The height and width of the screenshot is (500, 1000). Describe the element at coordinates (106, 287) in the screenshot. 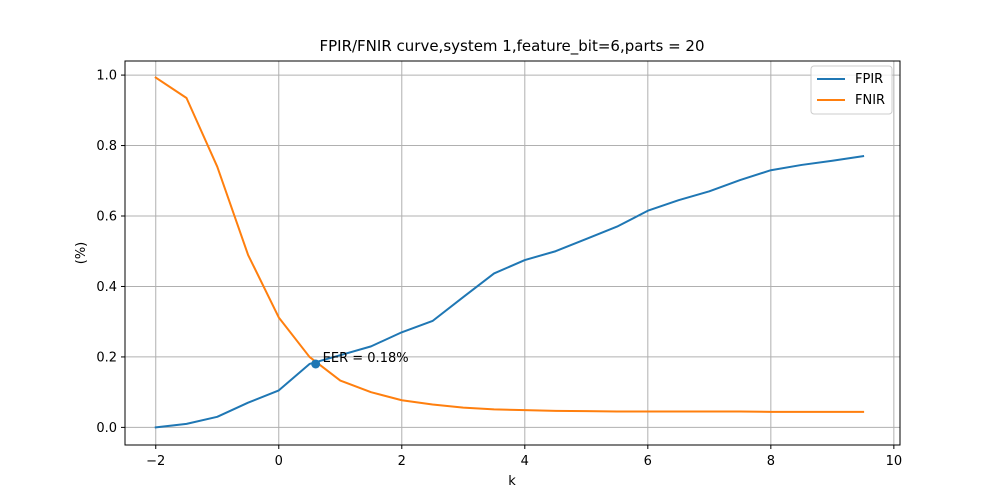

I see `y-tick-label: 0.4` at that location.